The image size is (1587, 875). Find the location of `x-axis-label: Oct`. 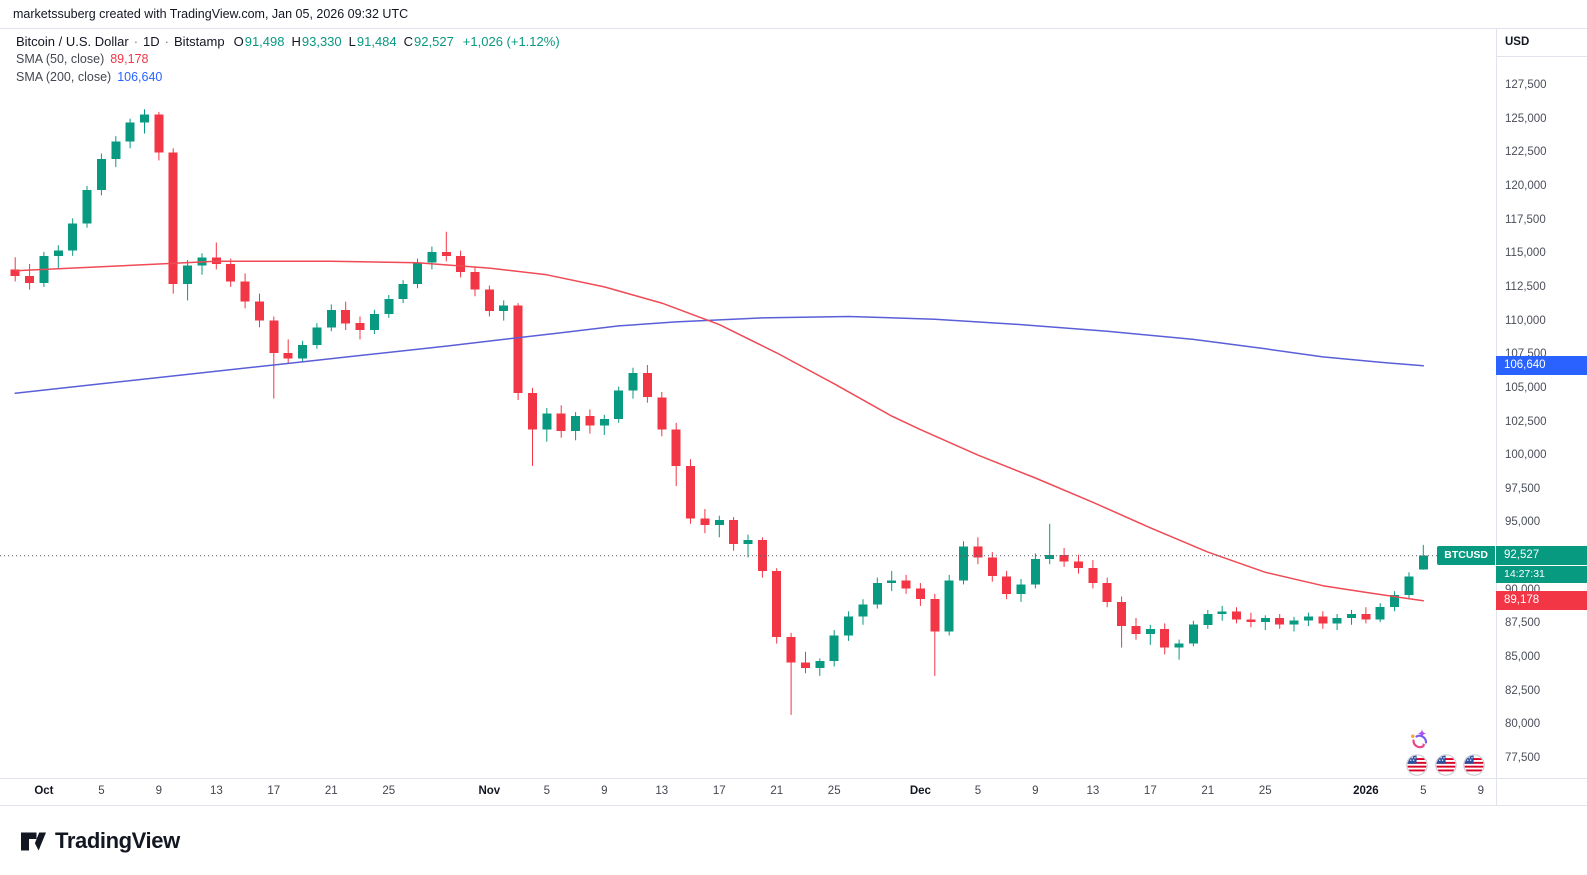

x-axis-label: Oct is located at coordinates (44, 791).